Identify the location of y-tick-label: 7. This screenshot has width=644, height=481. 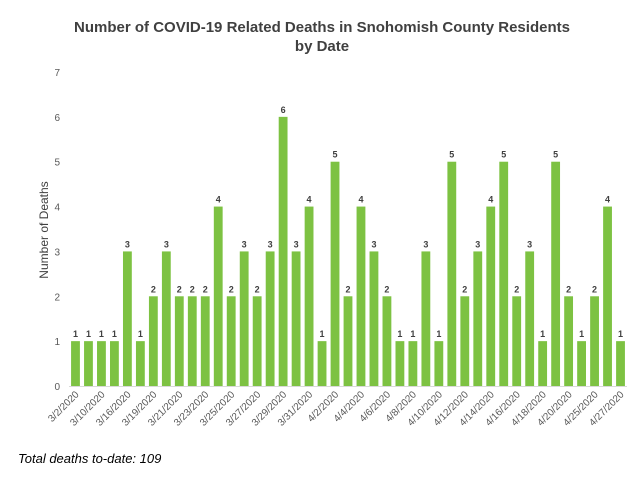
(57, 73).